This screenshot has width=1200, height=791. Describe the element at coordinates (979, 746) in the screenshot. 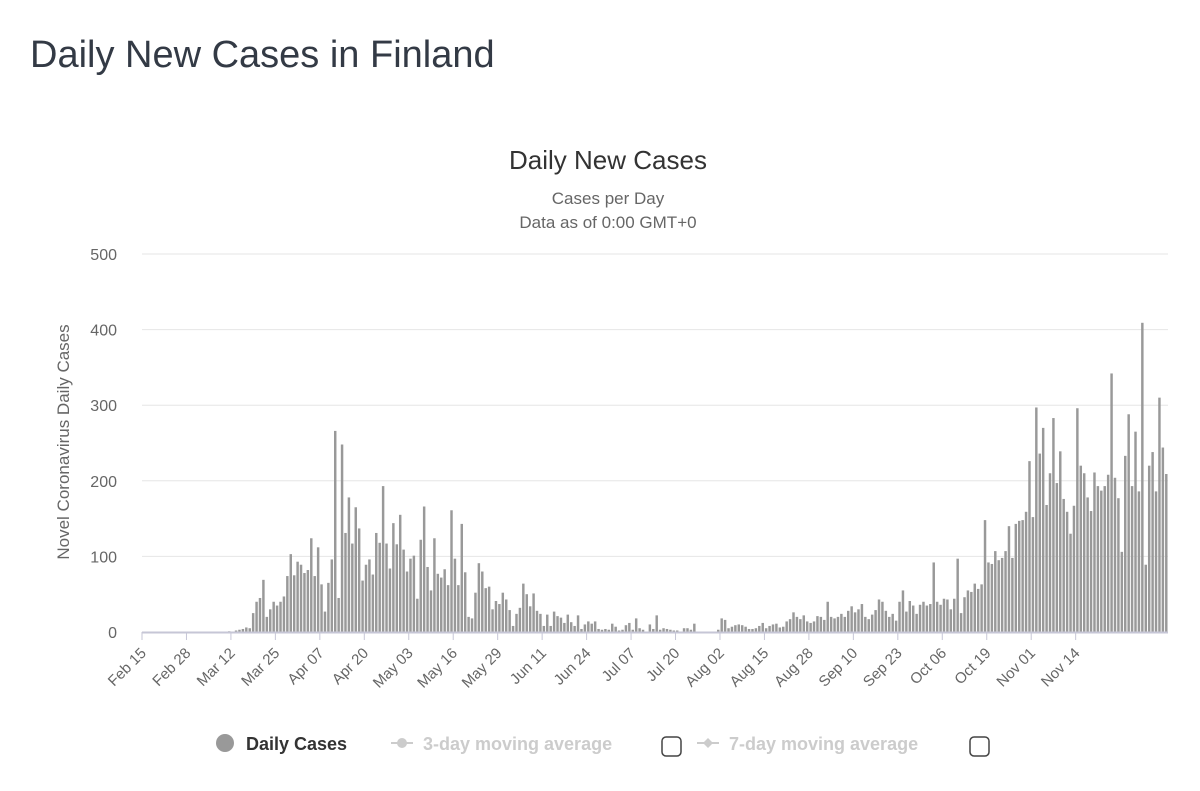

I see `checkbox-7-day-average` at that location.